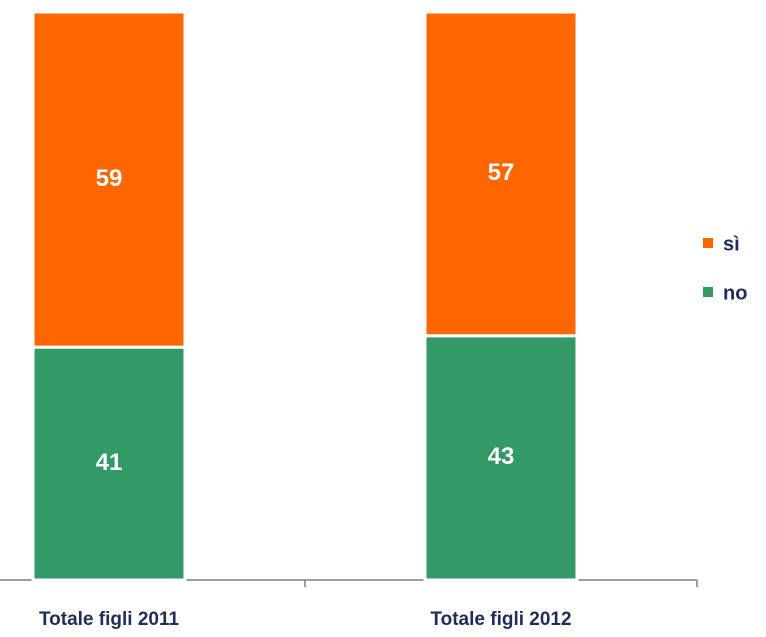 This screenshot has height=637, width=766. Describe the element at coordinates (731, 244) in the screenshot. I see `legend-label: sì` at that location.